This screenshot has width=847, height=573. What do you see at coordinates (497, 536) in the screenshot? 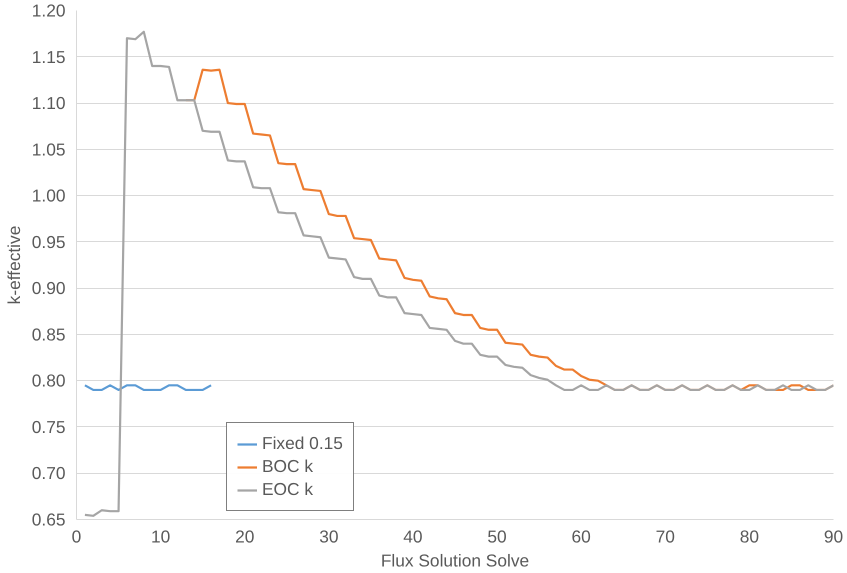
I see `x-tick-label: 50` at bounding box center [497, 536].